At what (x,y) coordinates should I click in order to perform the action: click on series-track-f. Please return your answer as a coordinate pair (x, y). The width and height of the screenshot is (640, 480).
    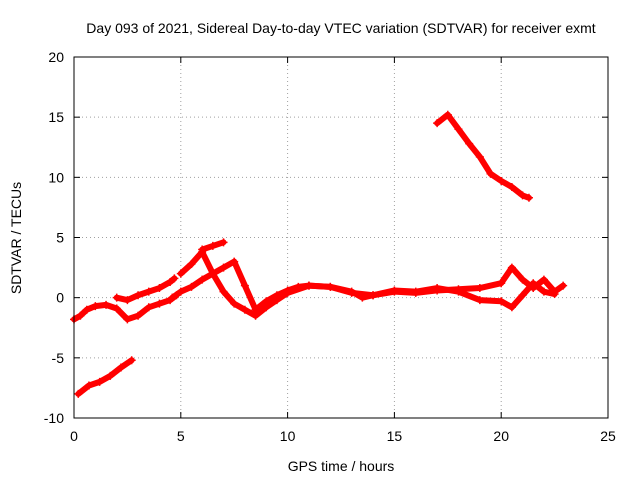
    Looking at the image, I should click on (483, 156).